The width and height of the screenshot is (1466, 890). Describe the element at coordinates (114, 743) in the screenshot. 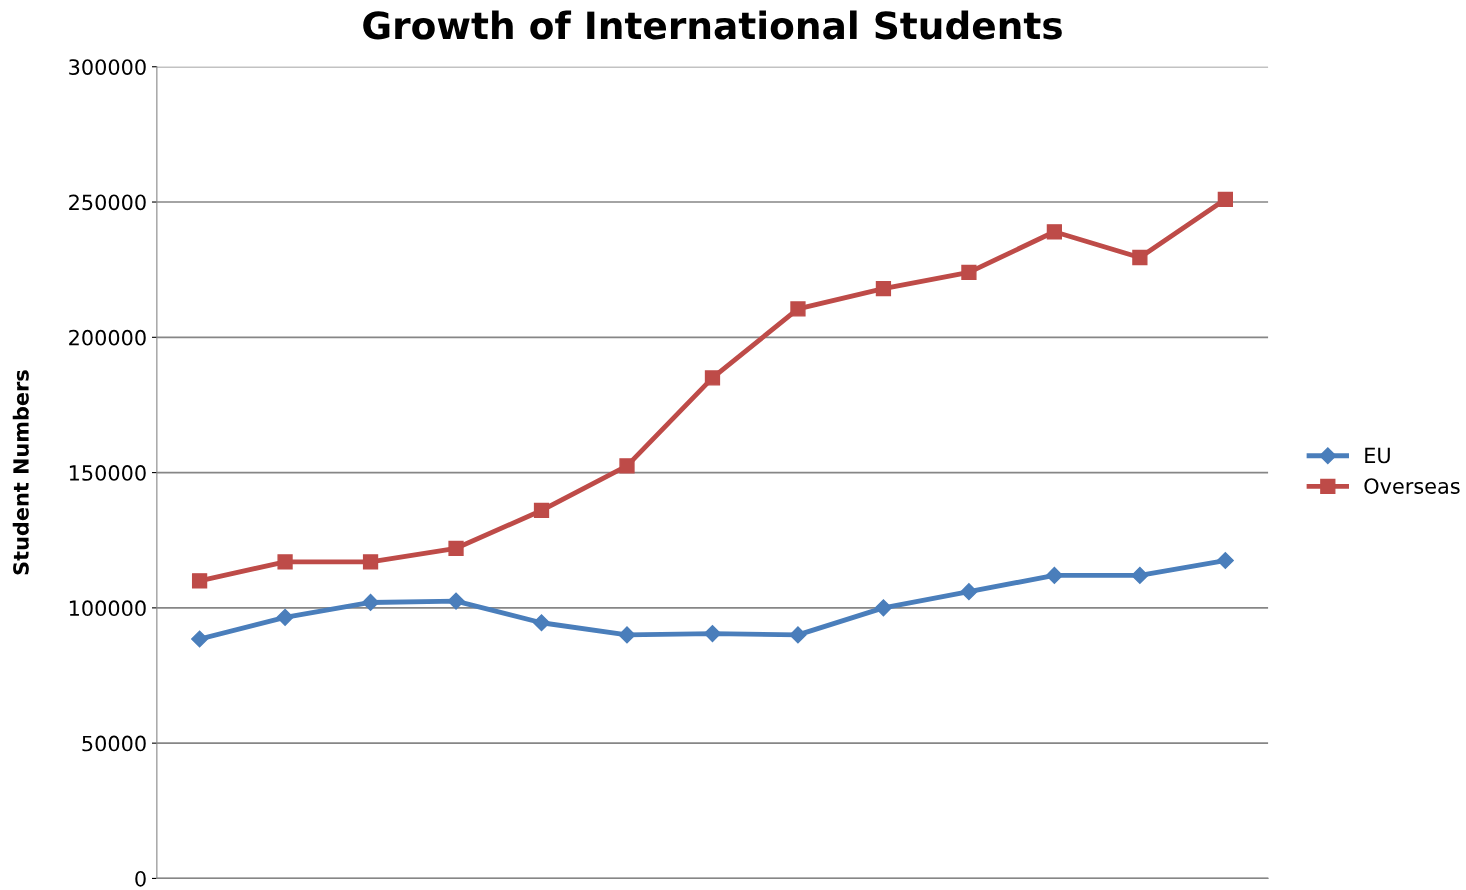

I see `y-tick-label: 50000` at that location.